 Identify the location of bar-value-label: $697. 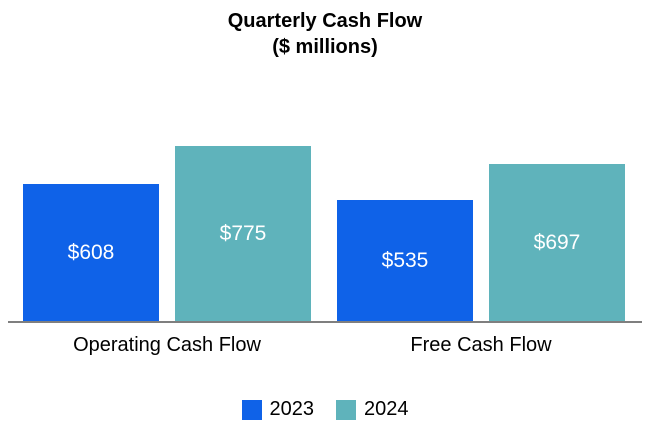
(557, 242).